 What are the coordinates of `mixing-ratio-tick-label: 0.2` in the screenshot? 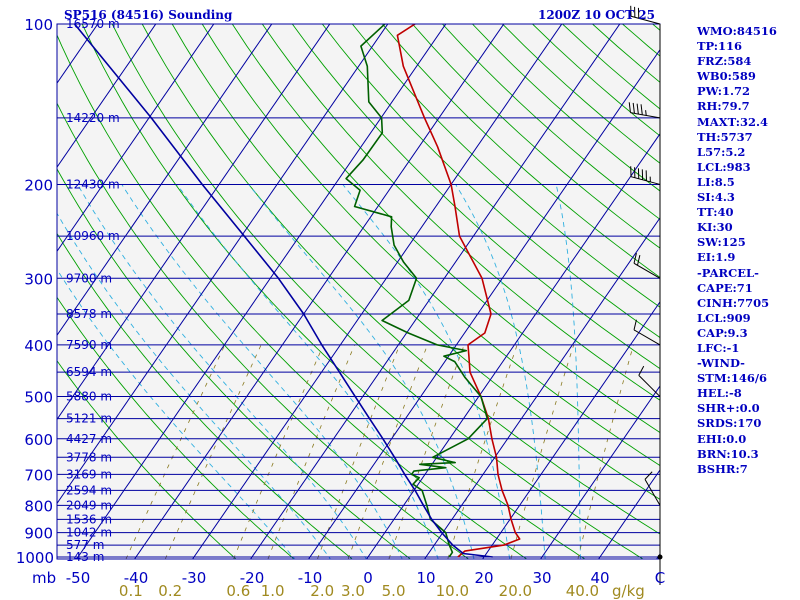 It's located at (170, 591).